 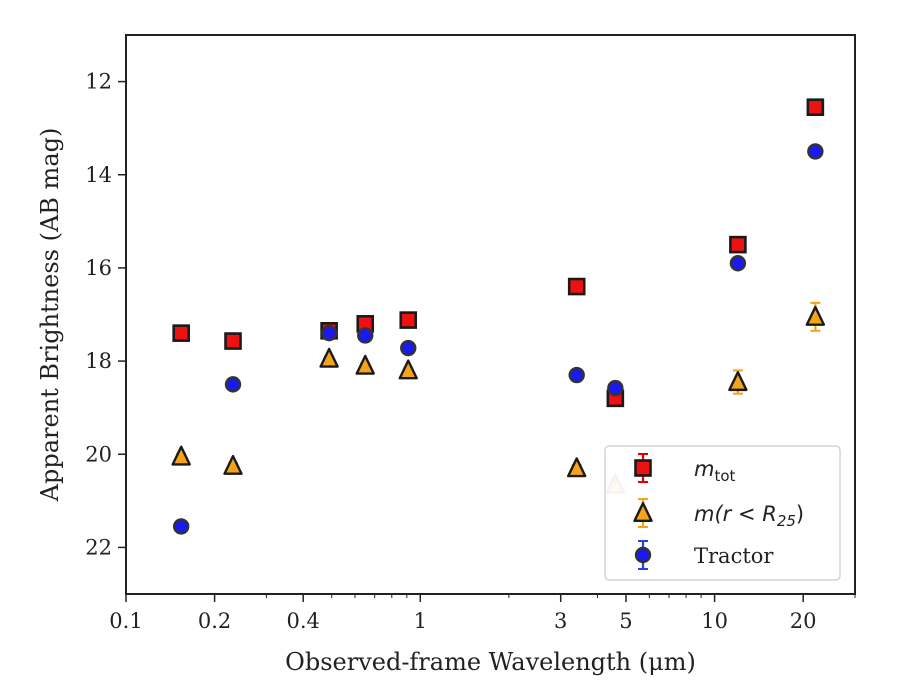 What do you see at coordinates (214, 621) in the screenshot?
I see `x-tick-label: 0.2` at bounding box center [214, 621].